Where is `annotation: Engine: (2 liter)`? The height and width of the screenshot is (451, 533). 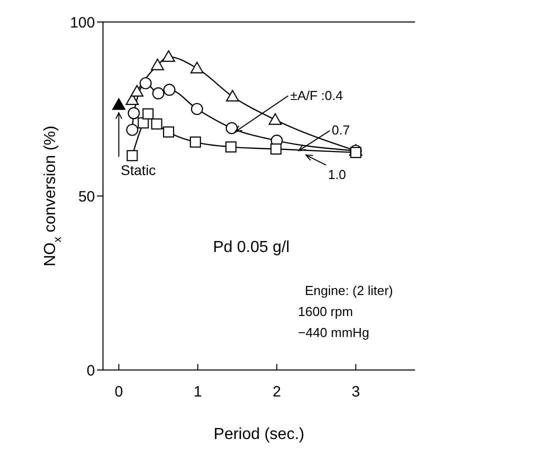 annotation: Engine: (2 liter) is located at coordinates (348, 290).